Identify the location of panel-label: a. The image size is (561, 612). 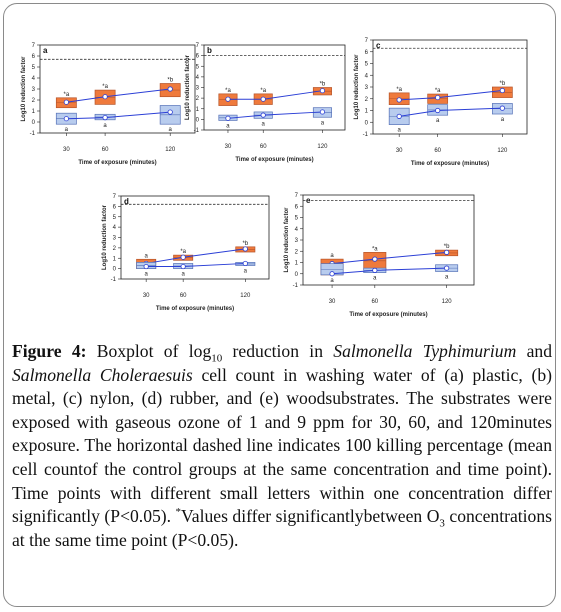
(45, 50).